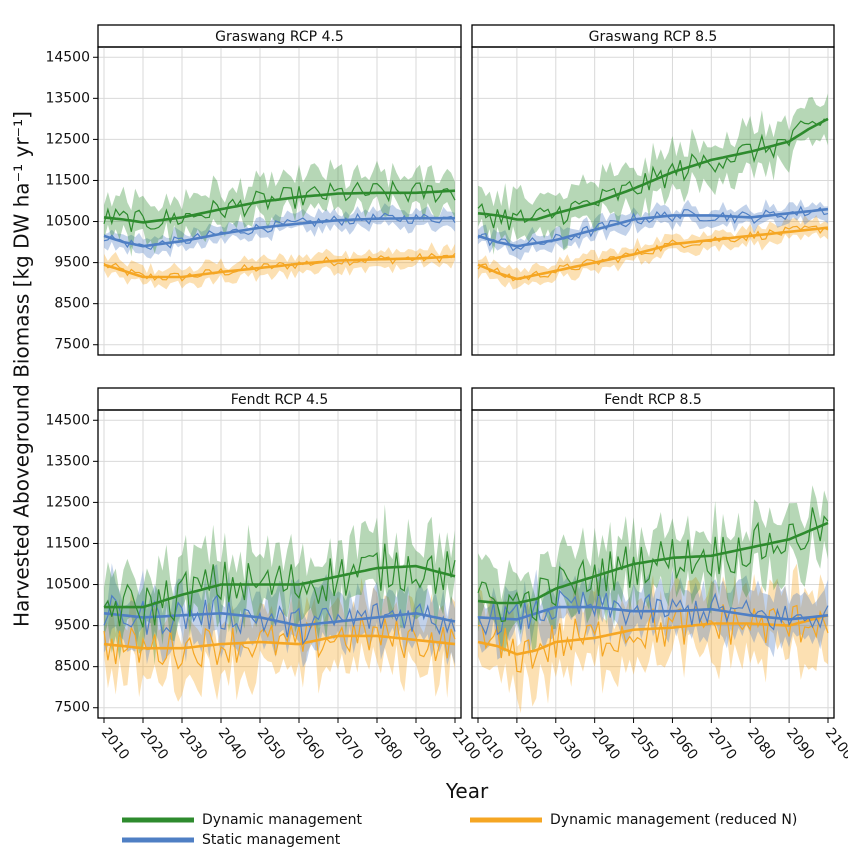  Describe the element at coordinates (279, 37) in the screenshot. I see `panel-title: Graswang RCP 4.5` at that location.